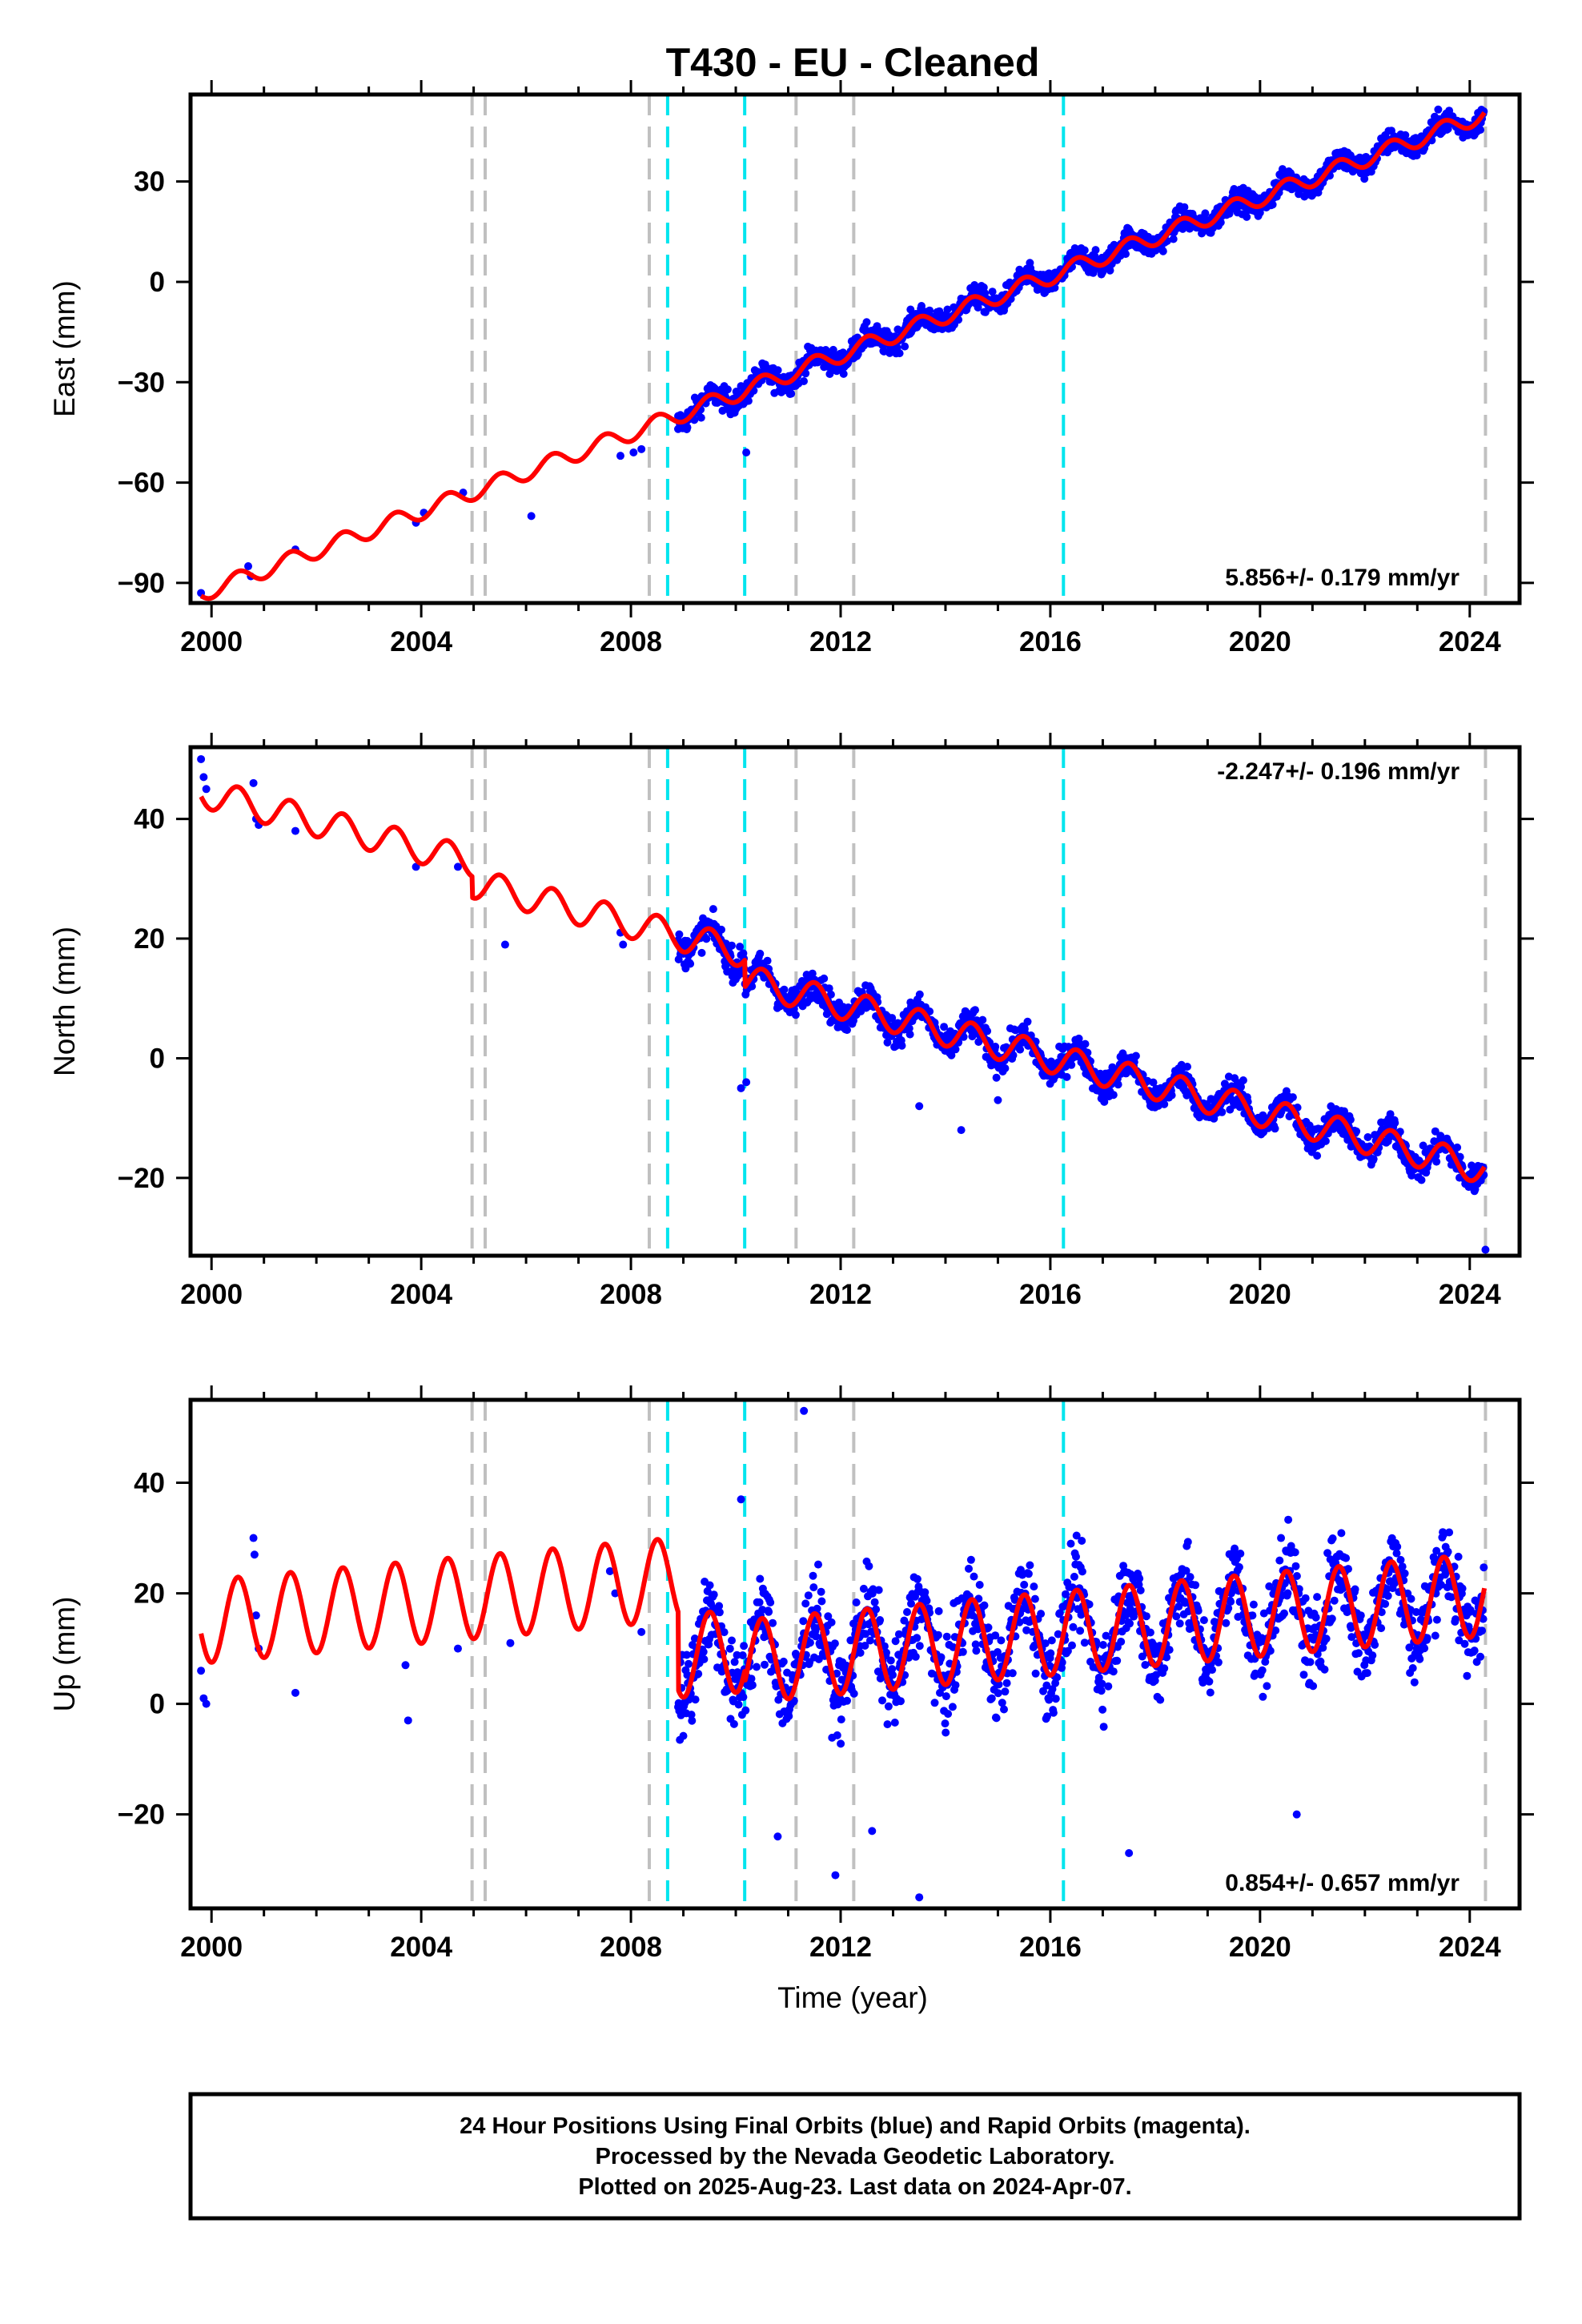 This screenshot has height=2324, width=1582. What do you see at coordinates (421, 1294) in the screenshot?
I see `x-tick-label: 2004` at bounding box center [421, 1294].